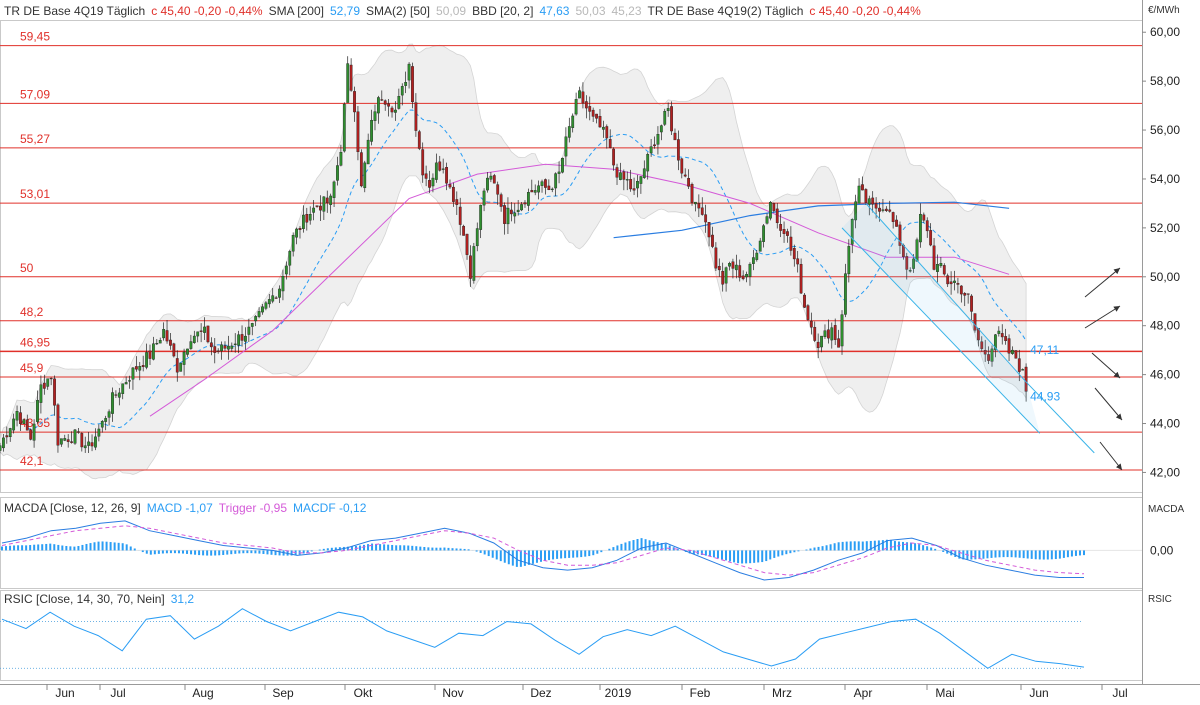  What do you see at coordinates (72, 508) in the screenshot?
I see `header-item: MACDA [Close, 12, 26, 9]` at bounding box center [72, 508].